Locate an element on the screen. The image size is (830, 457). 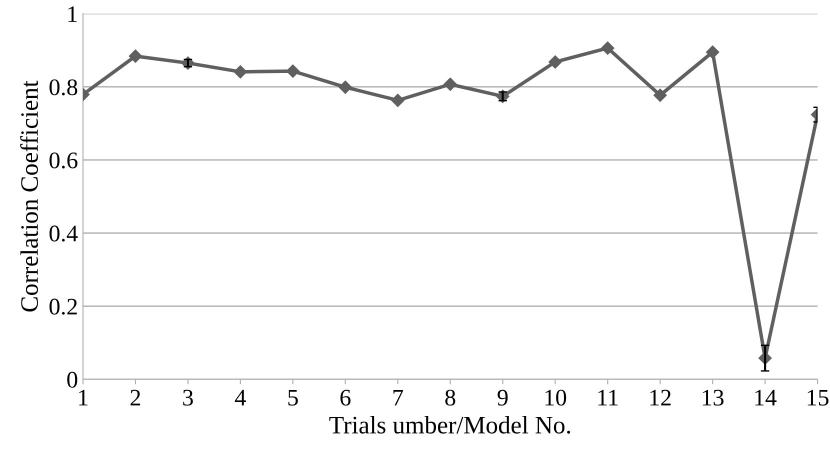
x-tick-label: 6 is located at coordinates (345, 398).